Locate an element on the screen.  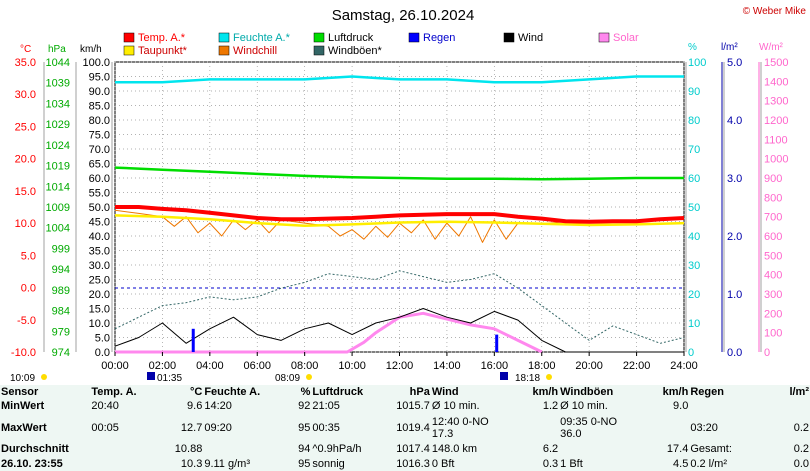
table-cell: 1 Bft is located at coordinates (571, 463).